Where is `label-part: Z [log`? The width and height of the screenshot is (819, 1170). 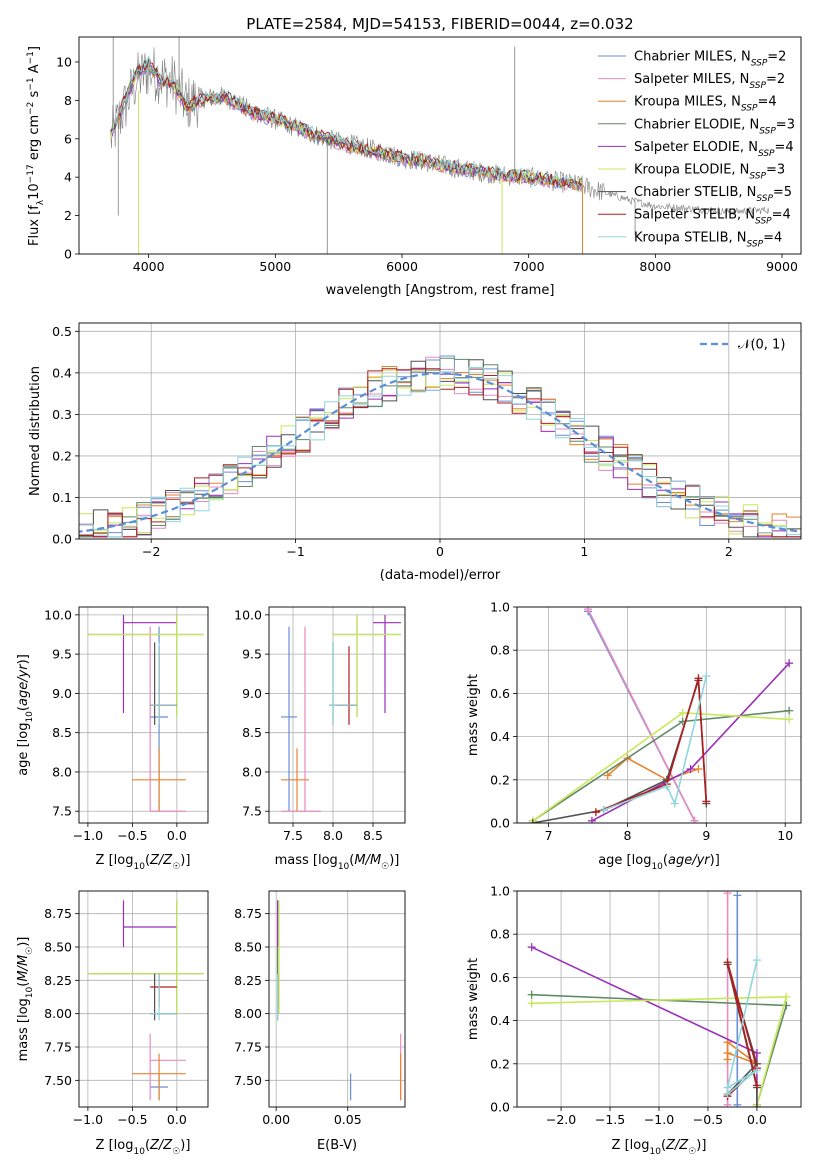 label-part: Z [log is located at coordinates (631, 1145).